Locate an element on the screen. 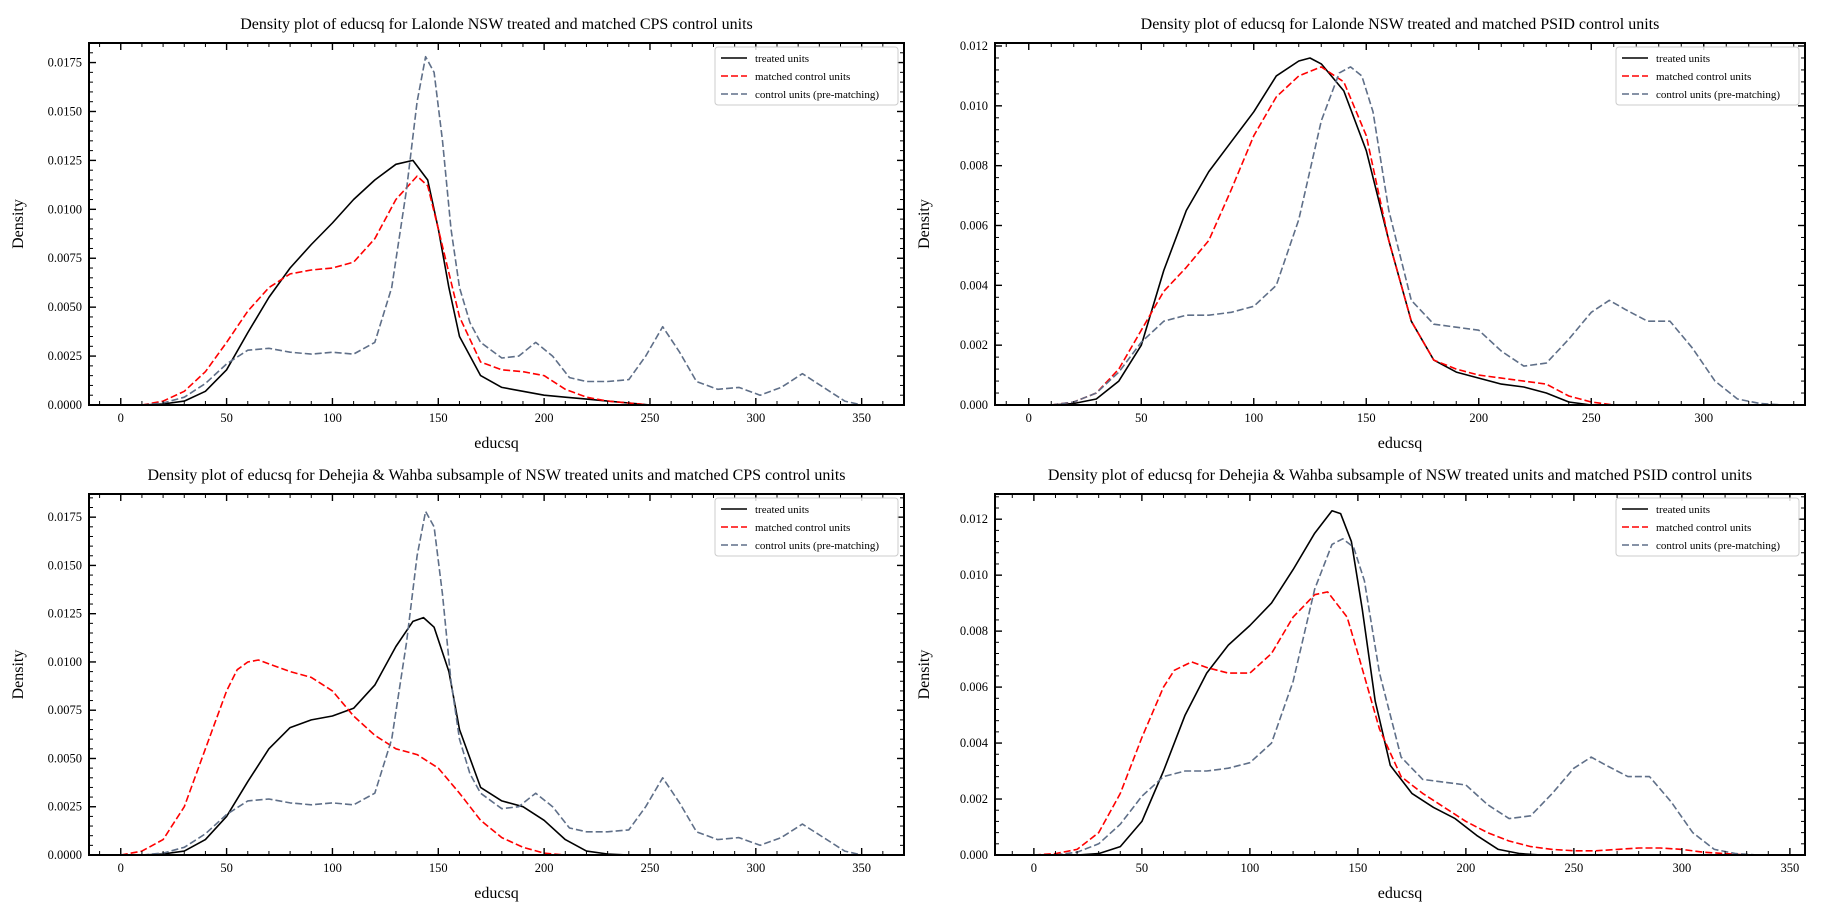 This screenshot has height=917, width=1823. y-tick-label: 0.0100 is located at coordinates (65, 209).